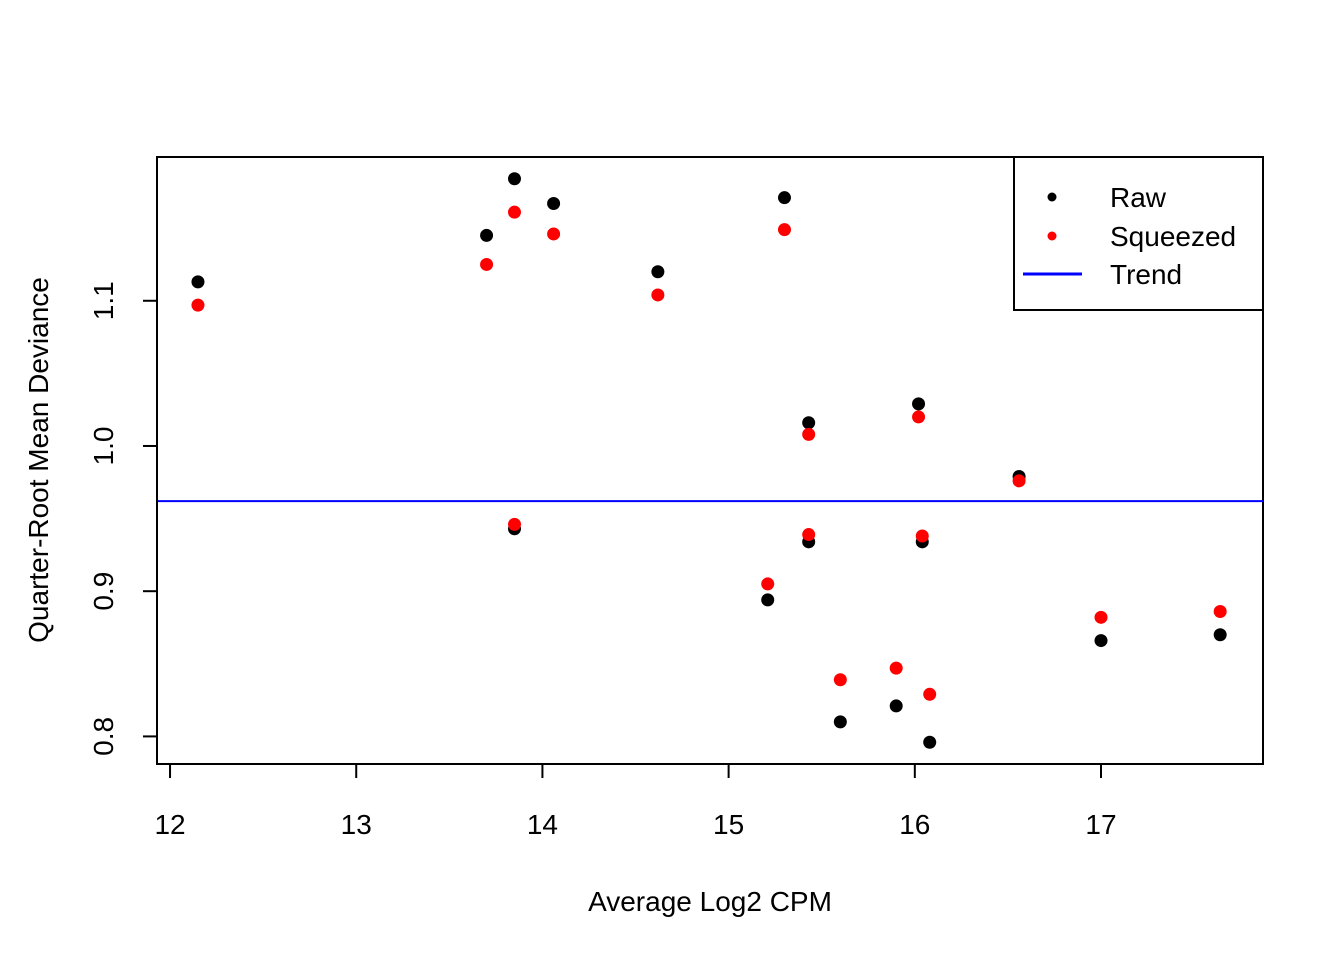  What do you see at coordinates (169, 824) in the screenshot?
I see `x-tick-label-12: 12` at bounding box center [169, 824].